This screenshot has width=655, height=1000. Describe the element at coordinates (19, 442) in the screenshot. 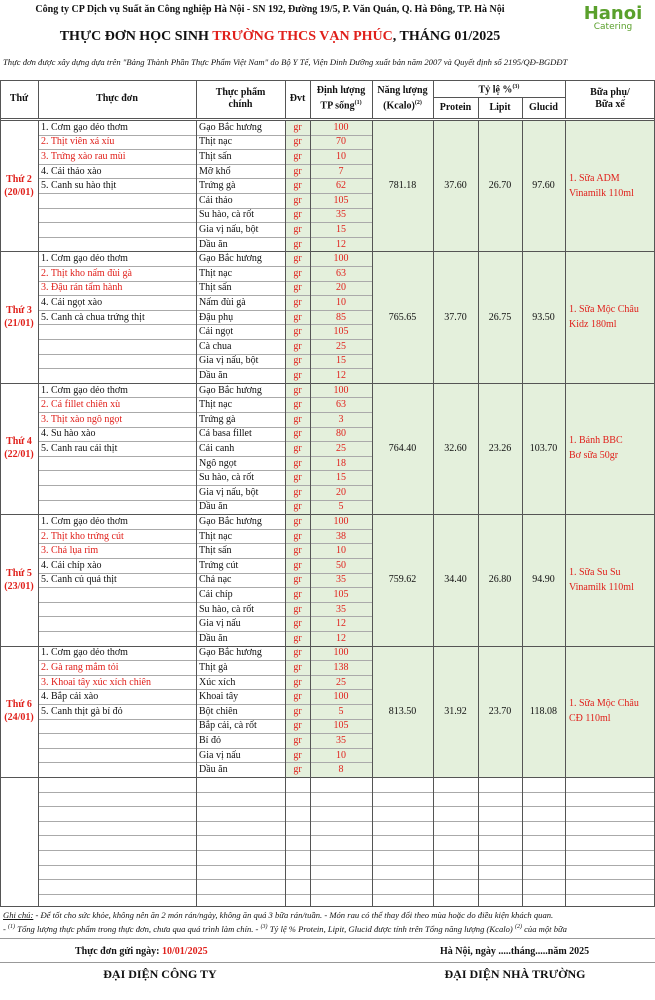

I see `day-name: Thứ 4` at that location.